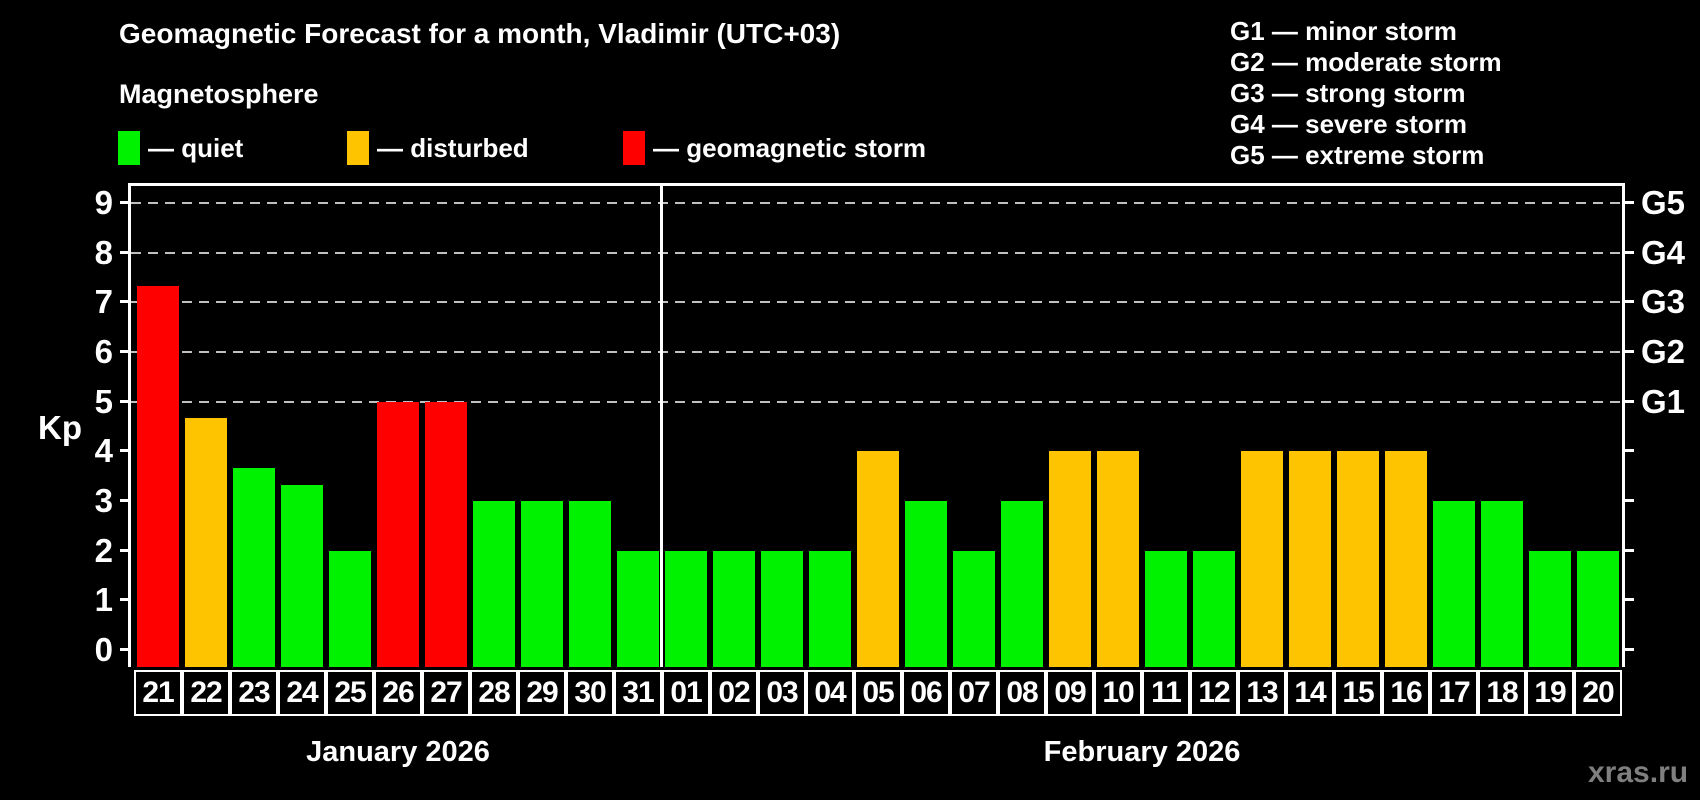  Describe the element at coordinates (1348, 93) in the screenshot. I see `g-scale-item: G3 — strong storm` at that location.